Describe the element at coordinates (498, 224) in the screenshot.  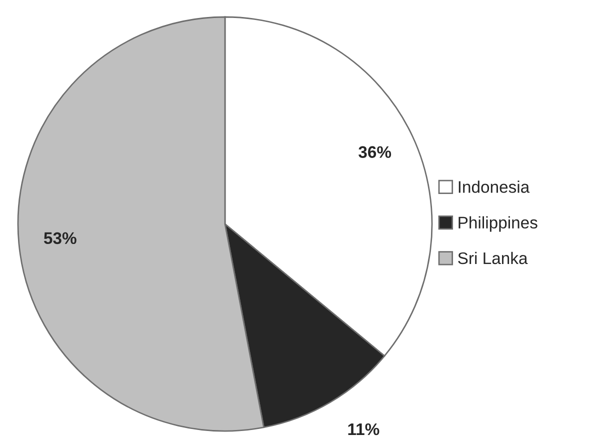
I see `legend-label: Philippines` at that location.